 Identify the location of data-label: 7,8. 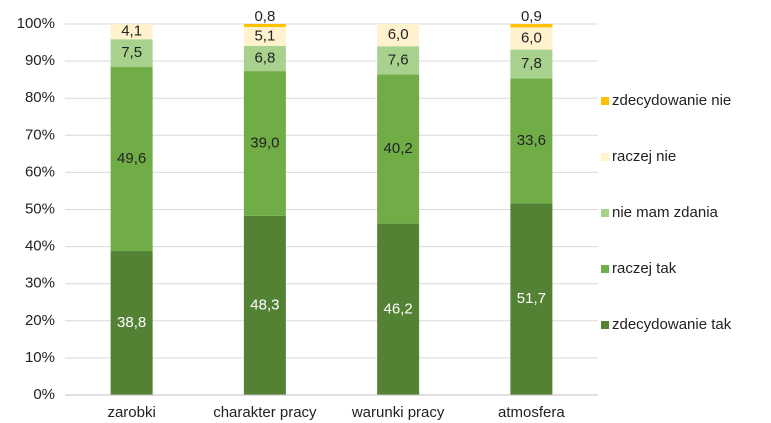
(531, 63).